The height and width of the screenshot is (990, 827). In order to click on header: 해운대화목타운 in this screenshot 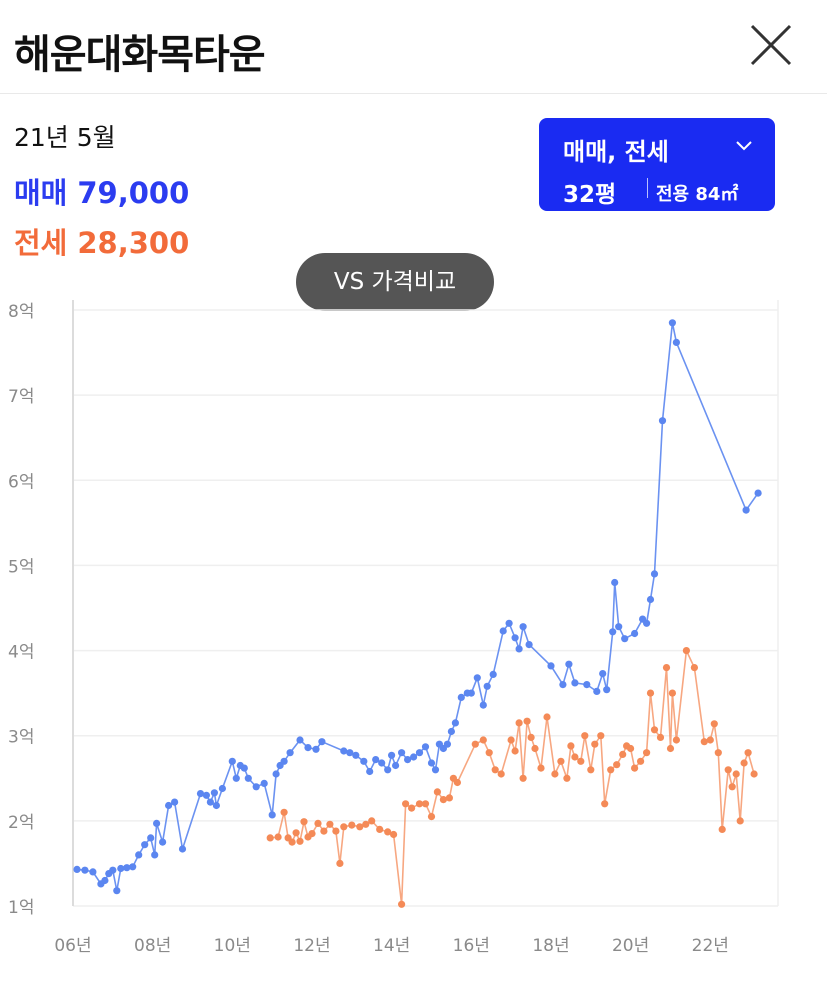, I will do `click(413, 47)`.